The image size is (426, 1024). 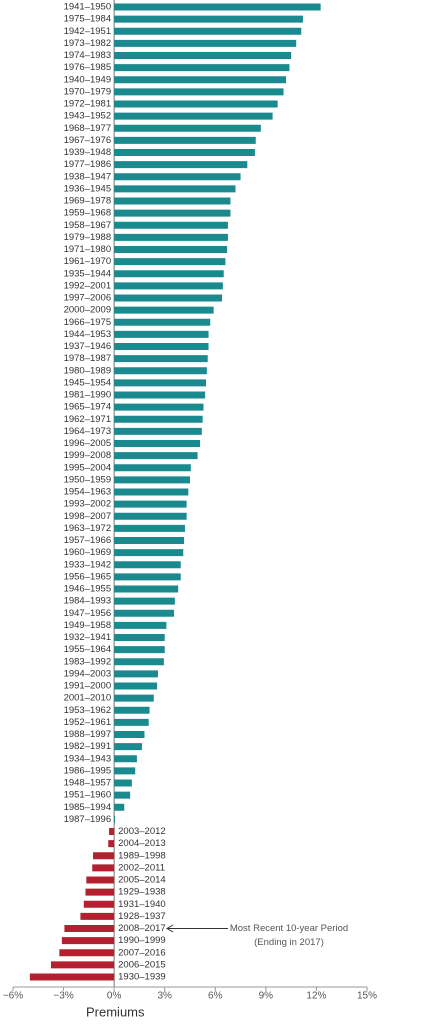 What do you see at coordinates (142, 843) in the screenshot?
I see `category-label: 2004–2013` at bounding box center [142, 843].